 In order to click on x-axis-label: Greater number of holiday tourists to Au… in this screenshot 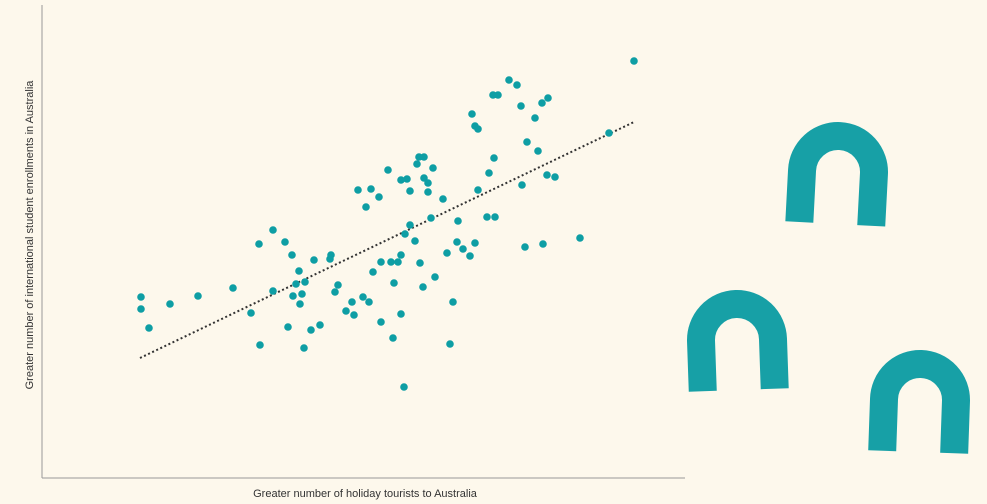, I will do `click(365, 494)`.